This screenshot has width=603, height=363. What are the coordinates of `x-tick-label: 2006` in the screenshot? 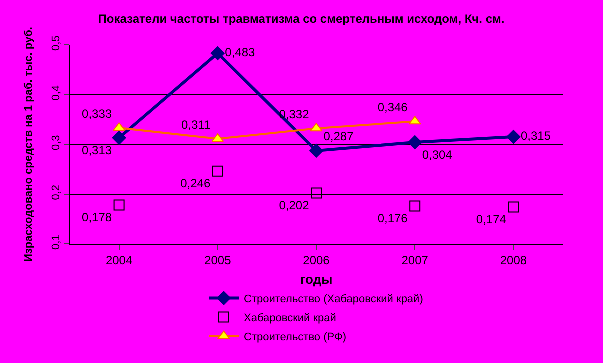 It's located at (316, 260).